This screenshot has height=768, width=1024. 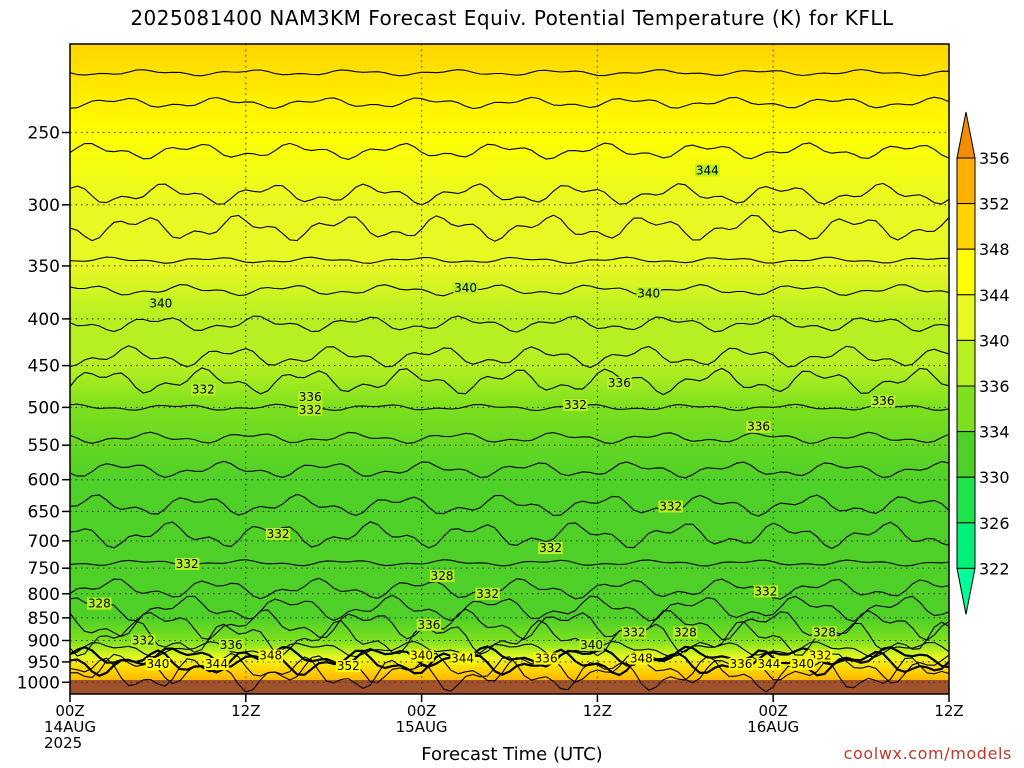 What do you see at coordinates (983, 363) in the screenshot?
I see `colorbar: 356 352 348 344 340 336 334 330 326 322` at bounding box center [983, 363].